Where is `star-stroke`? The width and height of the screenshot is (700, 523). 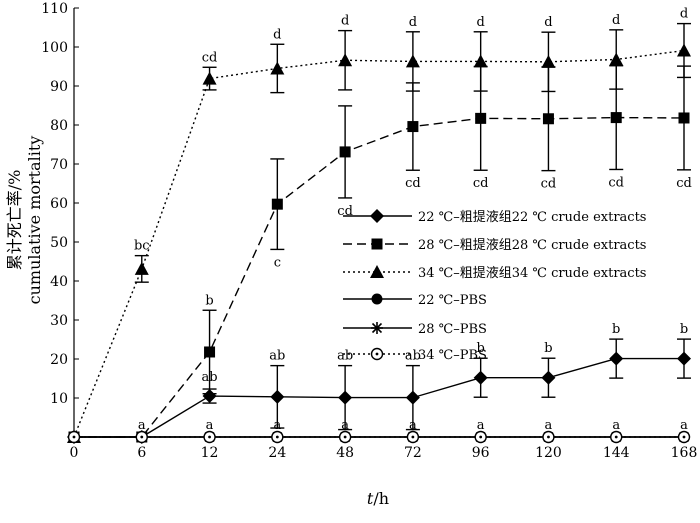 star-stroke is located at coordinates (377, 328).